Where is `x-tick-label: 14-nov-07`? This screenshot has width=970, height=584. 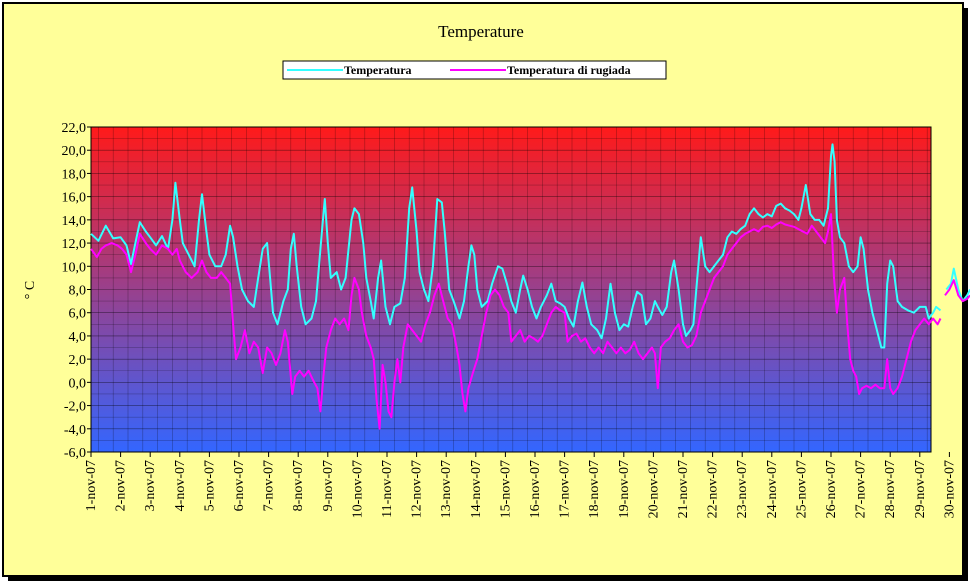 x-tick-label: 14-nov-07 is located at coordinates (476, 489).